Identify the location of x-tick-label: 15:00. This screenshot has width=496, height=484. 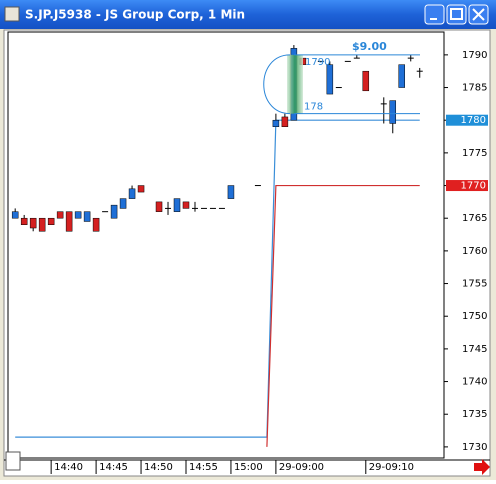
(248, 467).